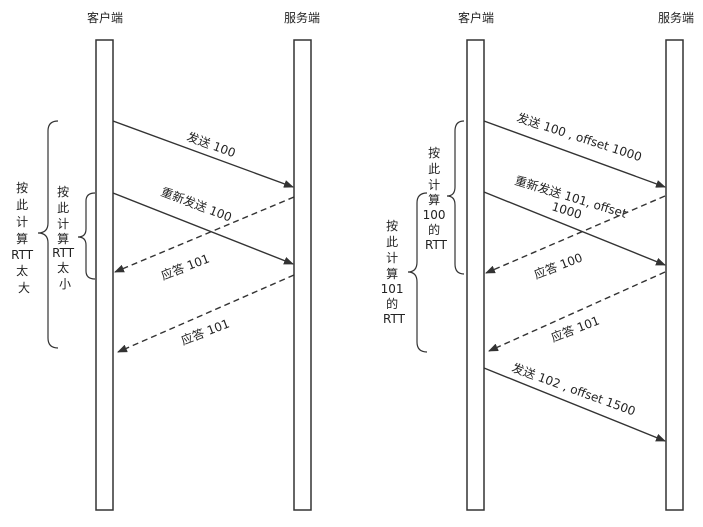 Image resolution: width=703 pixels, height=527 pixels. What do you see at coordinates (22, 255) in the screenshot?
I see `left-outer-label-l5: RTT` at bounding box center [22, 255].